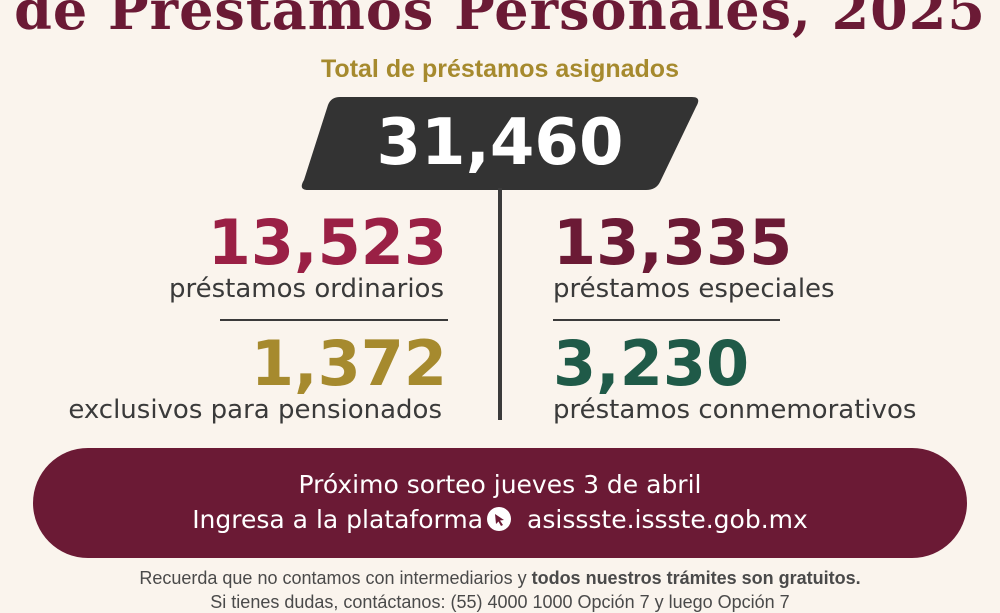 This screenshot has height=613, width=1000. I want to click on center-divider, so click(500, 304).